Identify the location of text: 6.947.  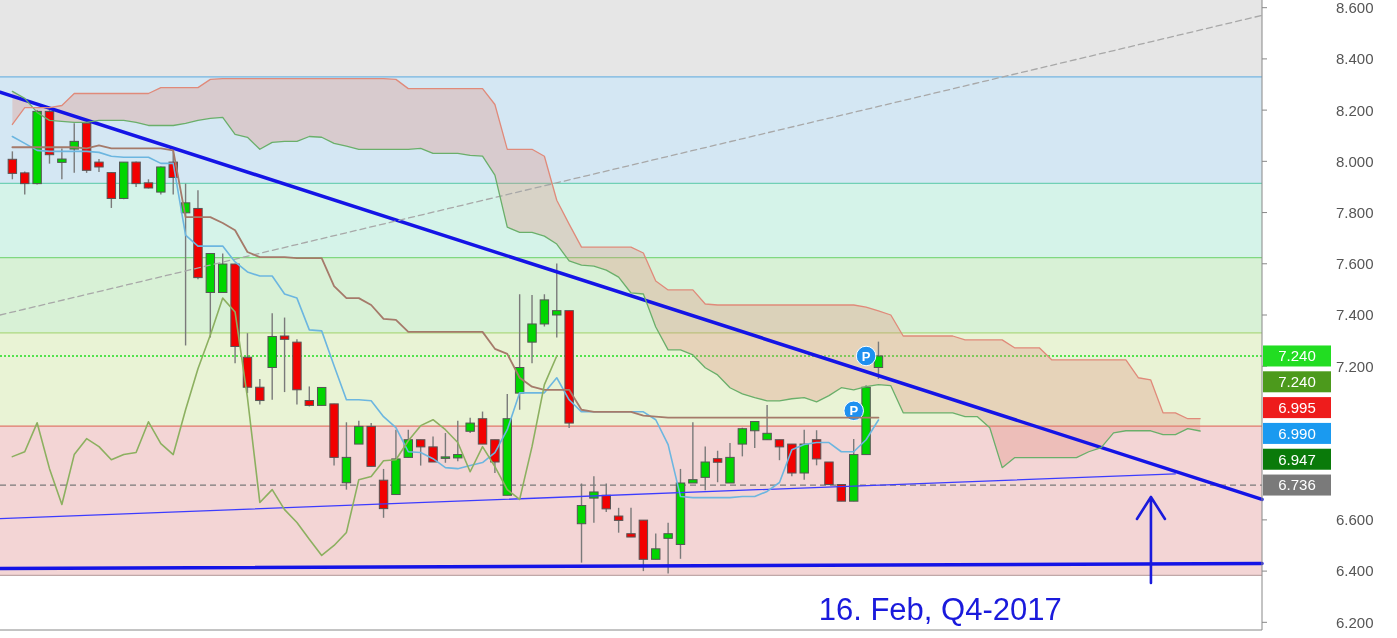
(1297, 459).